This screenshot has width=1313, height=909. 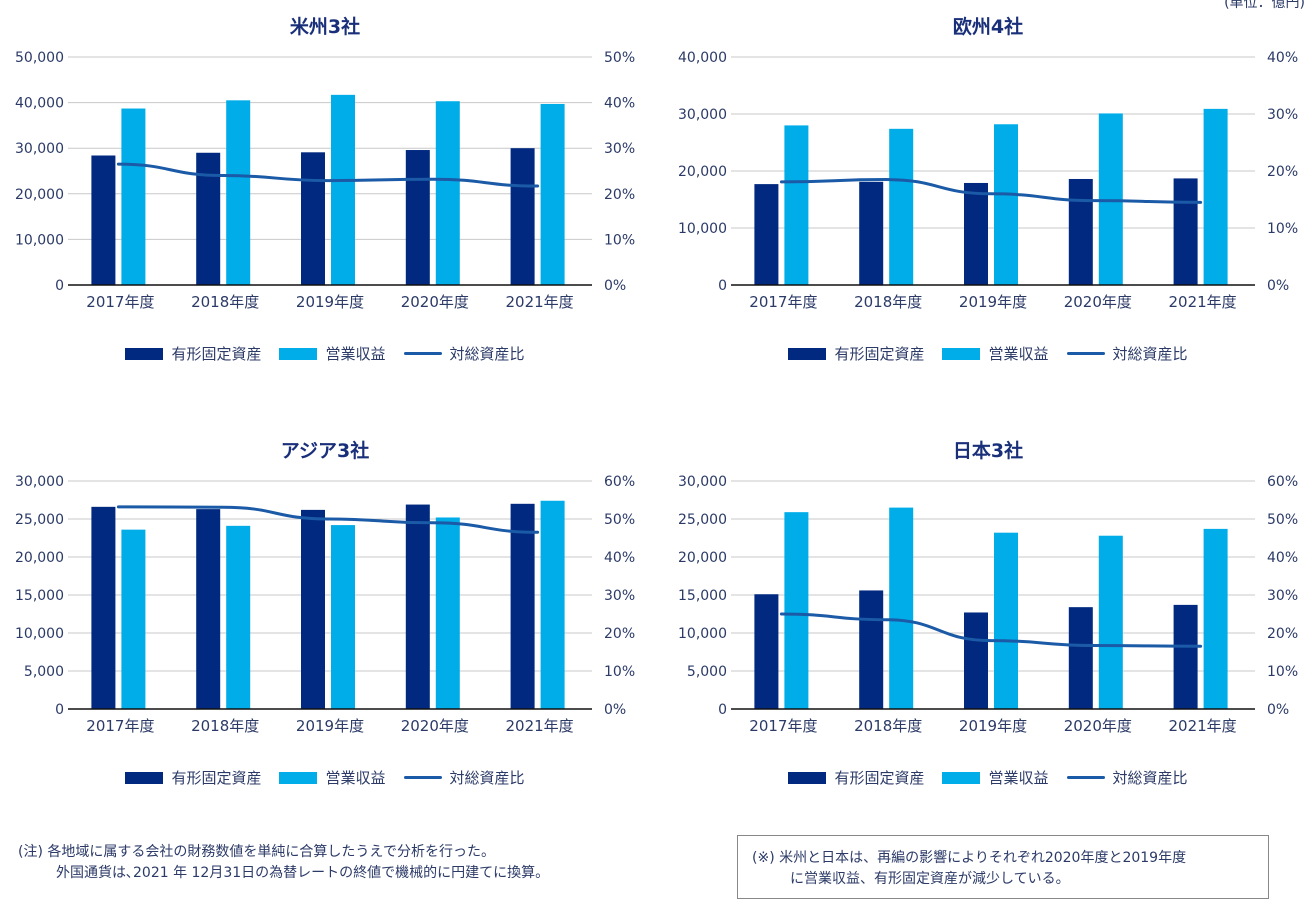 I want to click on chart-title: 日本3社, so click(x=988, y=451).